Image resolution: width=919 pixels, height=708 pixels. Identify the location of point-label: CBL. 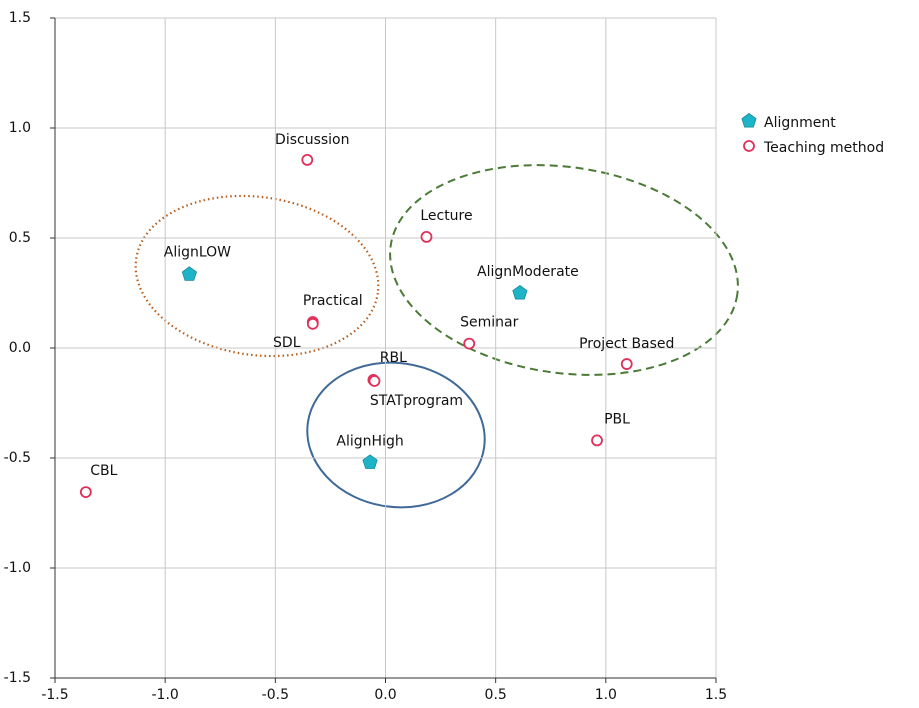
(103, 471).